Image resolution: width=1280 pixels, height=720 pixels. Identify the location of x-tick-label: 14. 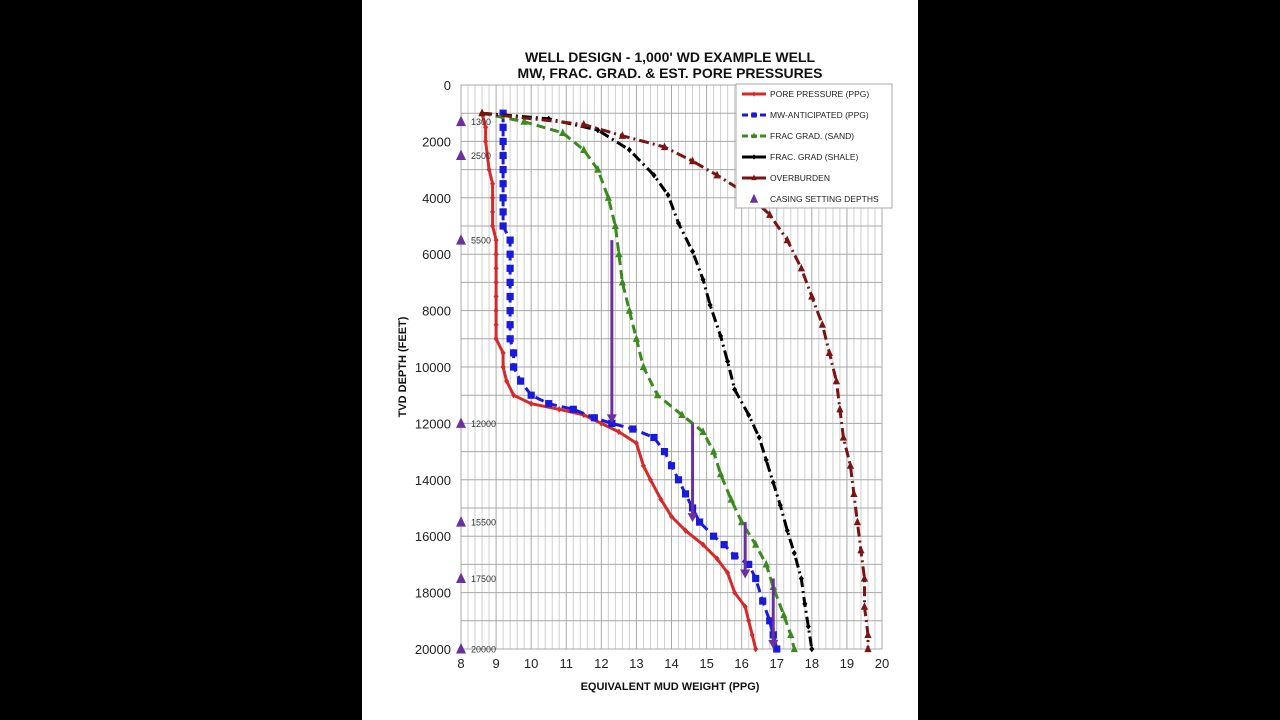
(671, 663).